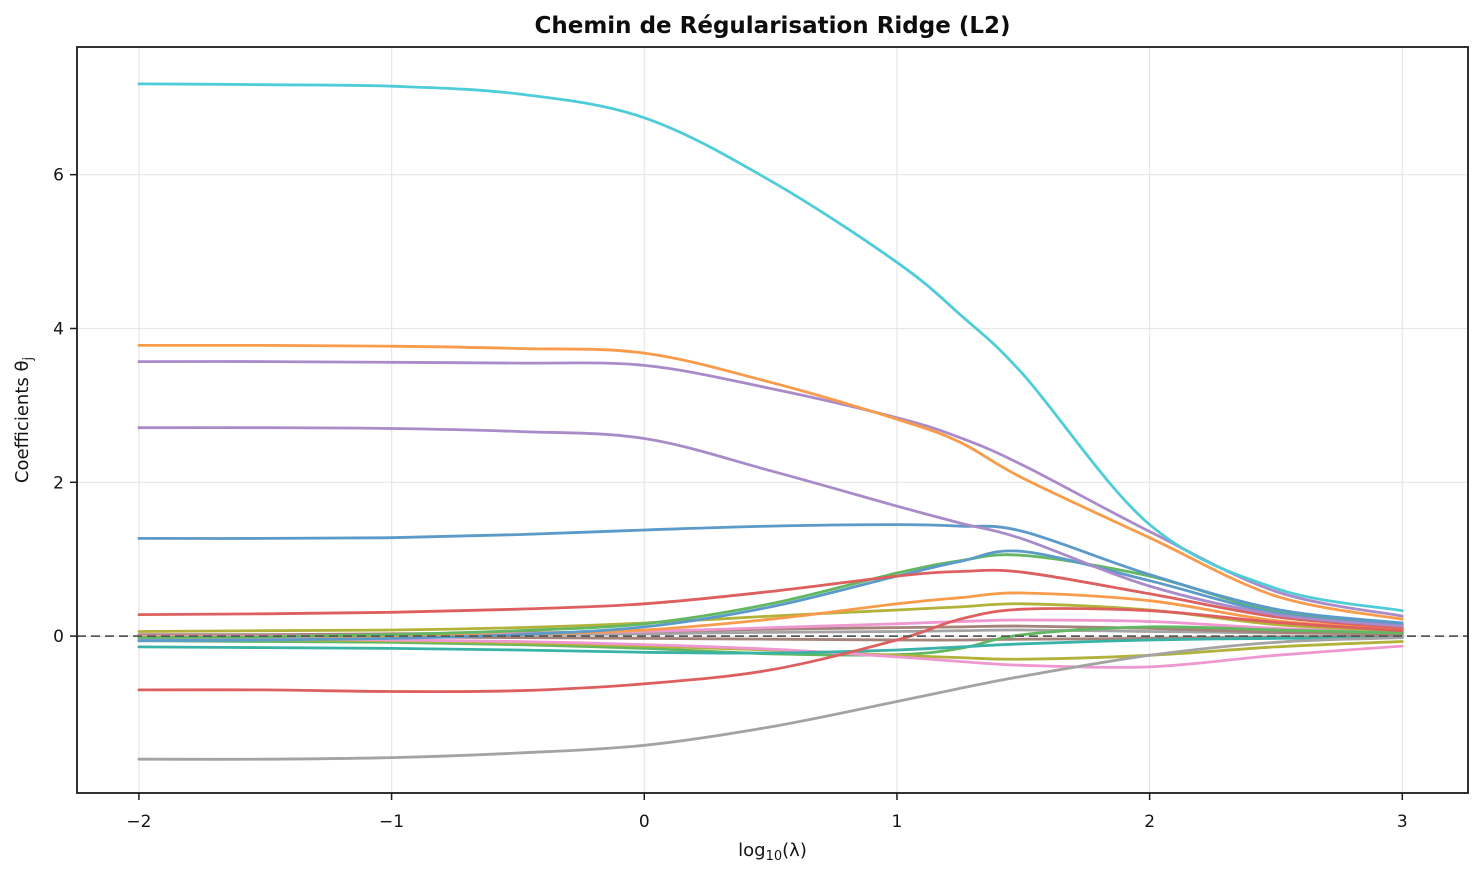 Image resolution: width=1479 pixels, height=880 pixels. I want to click on x-tick-label: 1, so click(897, 822).